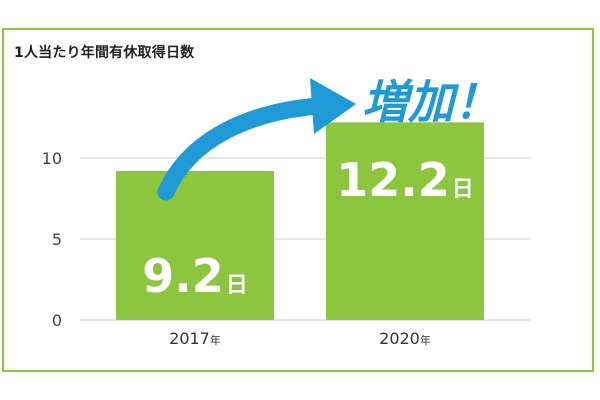 This screenshot has width=600, height=400. Describe the element at coordinates (195, 245) in the screenshot. I see `bar-2017` at that location.